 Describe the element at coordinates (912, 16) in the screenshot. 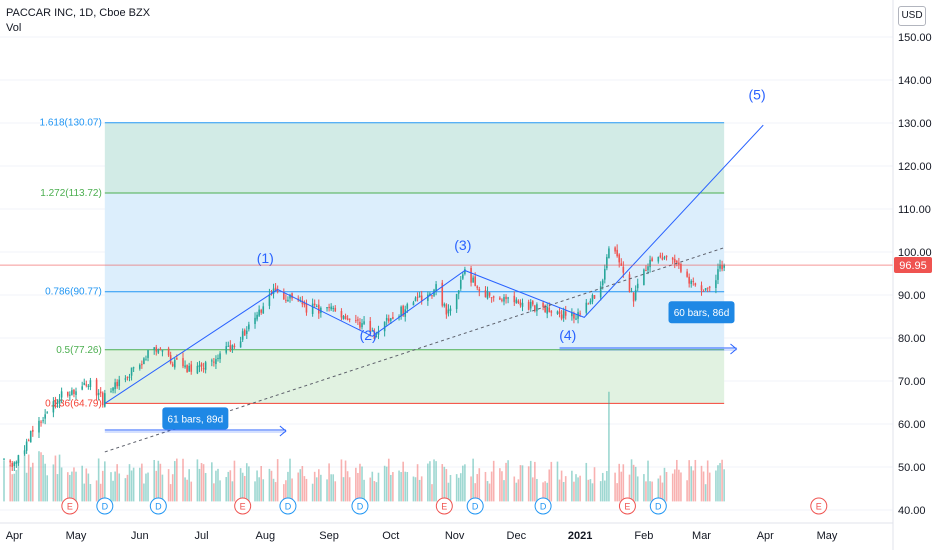

I see `currency-button: USD` at that location.